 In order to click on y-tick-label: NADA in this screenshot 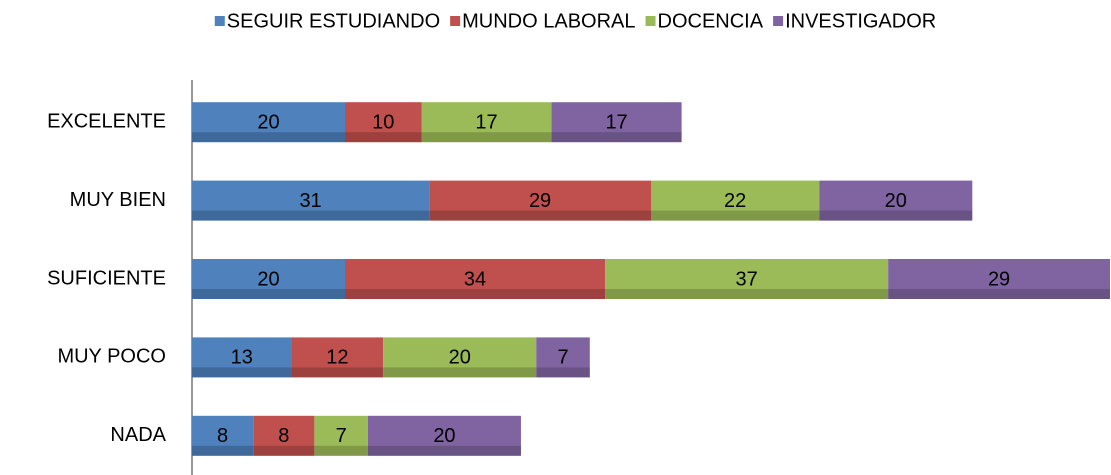, I will do `click(138, 435)`.